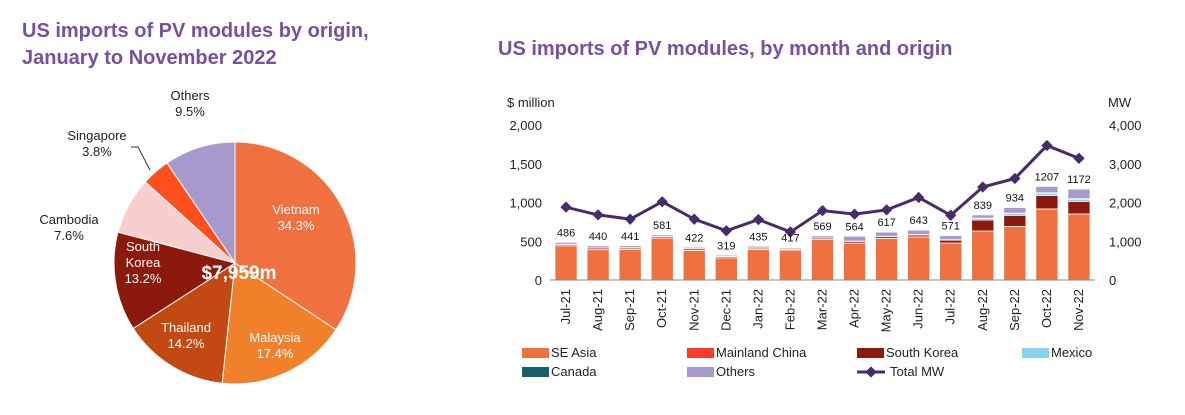  What do you see at coordinates (1125, 164) in the screenshot?
I see `right-axis-tick: 3,000` at bounding box center [1125, 164].